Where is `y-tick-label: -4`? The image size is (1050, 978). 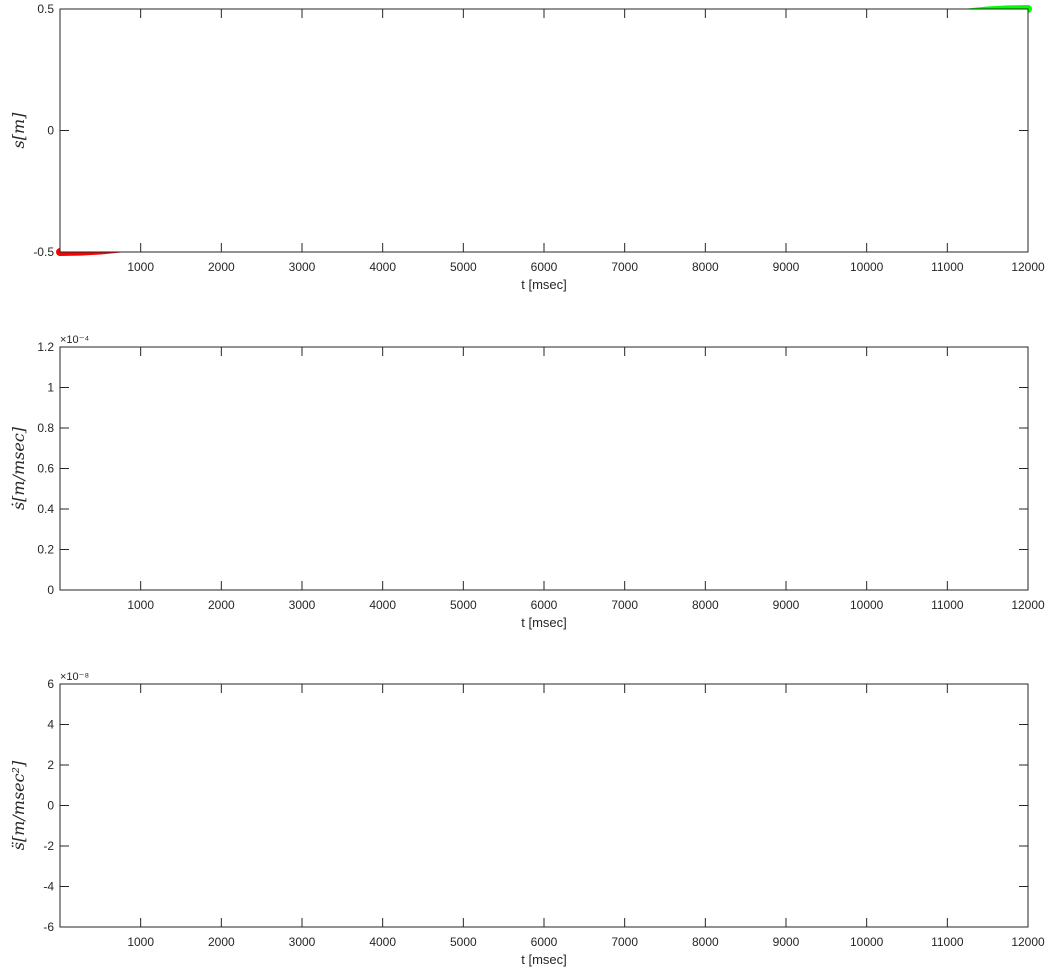 y-tick-label: -4 is located at coordinates (48, 887).